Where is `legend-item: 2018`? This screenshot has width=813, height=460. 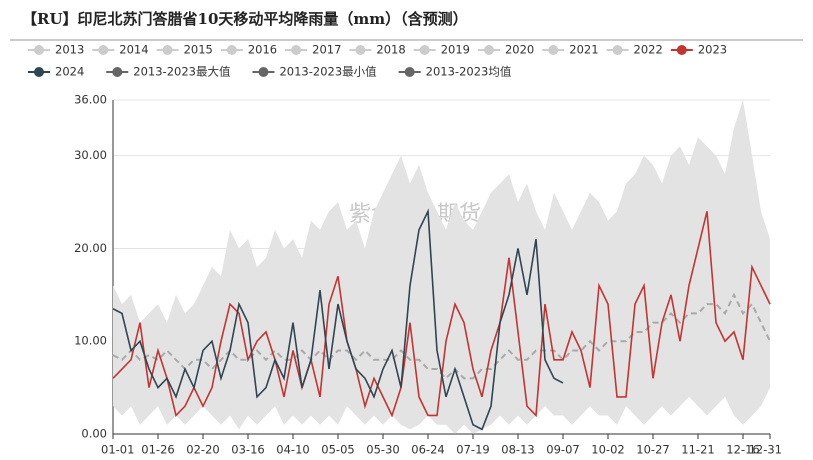
legend-item: 2018 is located at coordinates (377, 50).